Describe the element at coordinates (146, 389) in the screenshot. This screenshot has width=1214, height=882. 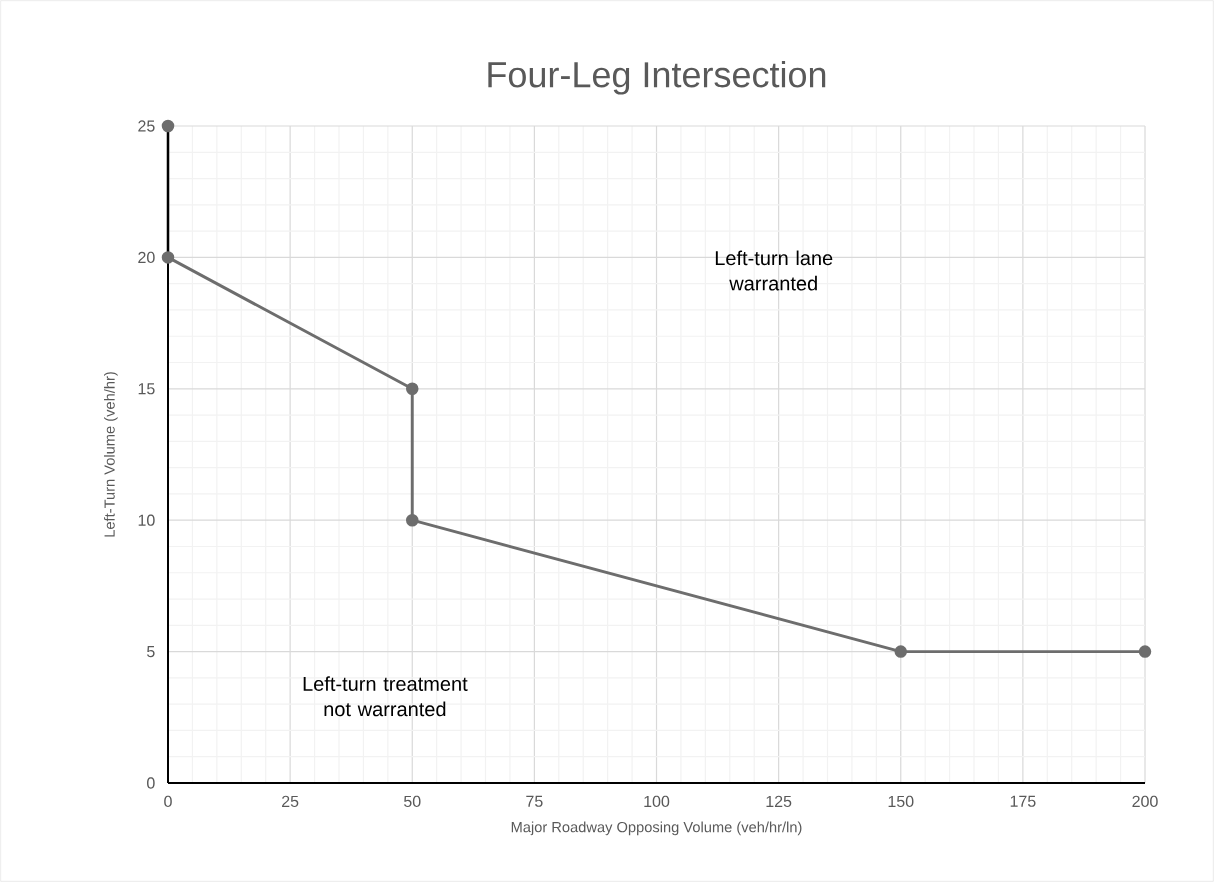
I see `y-tick-label: 15` at that location.